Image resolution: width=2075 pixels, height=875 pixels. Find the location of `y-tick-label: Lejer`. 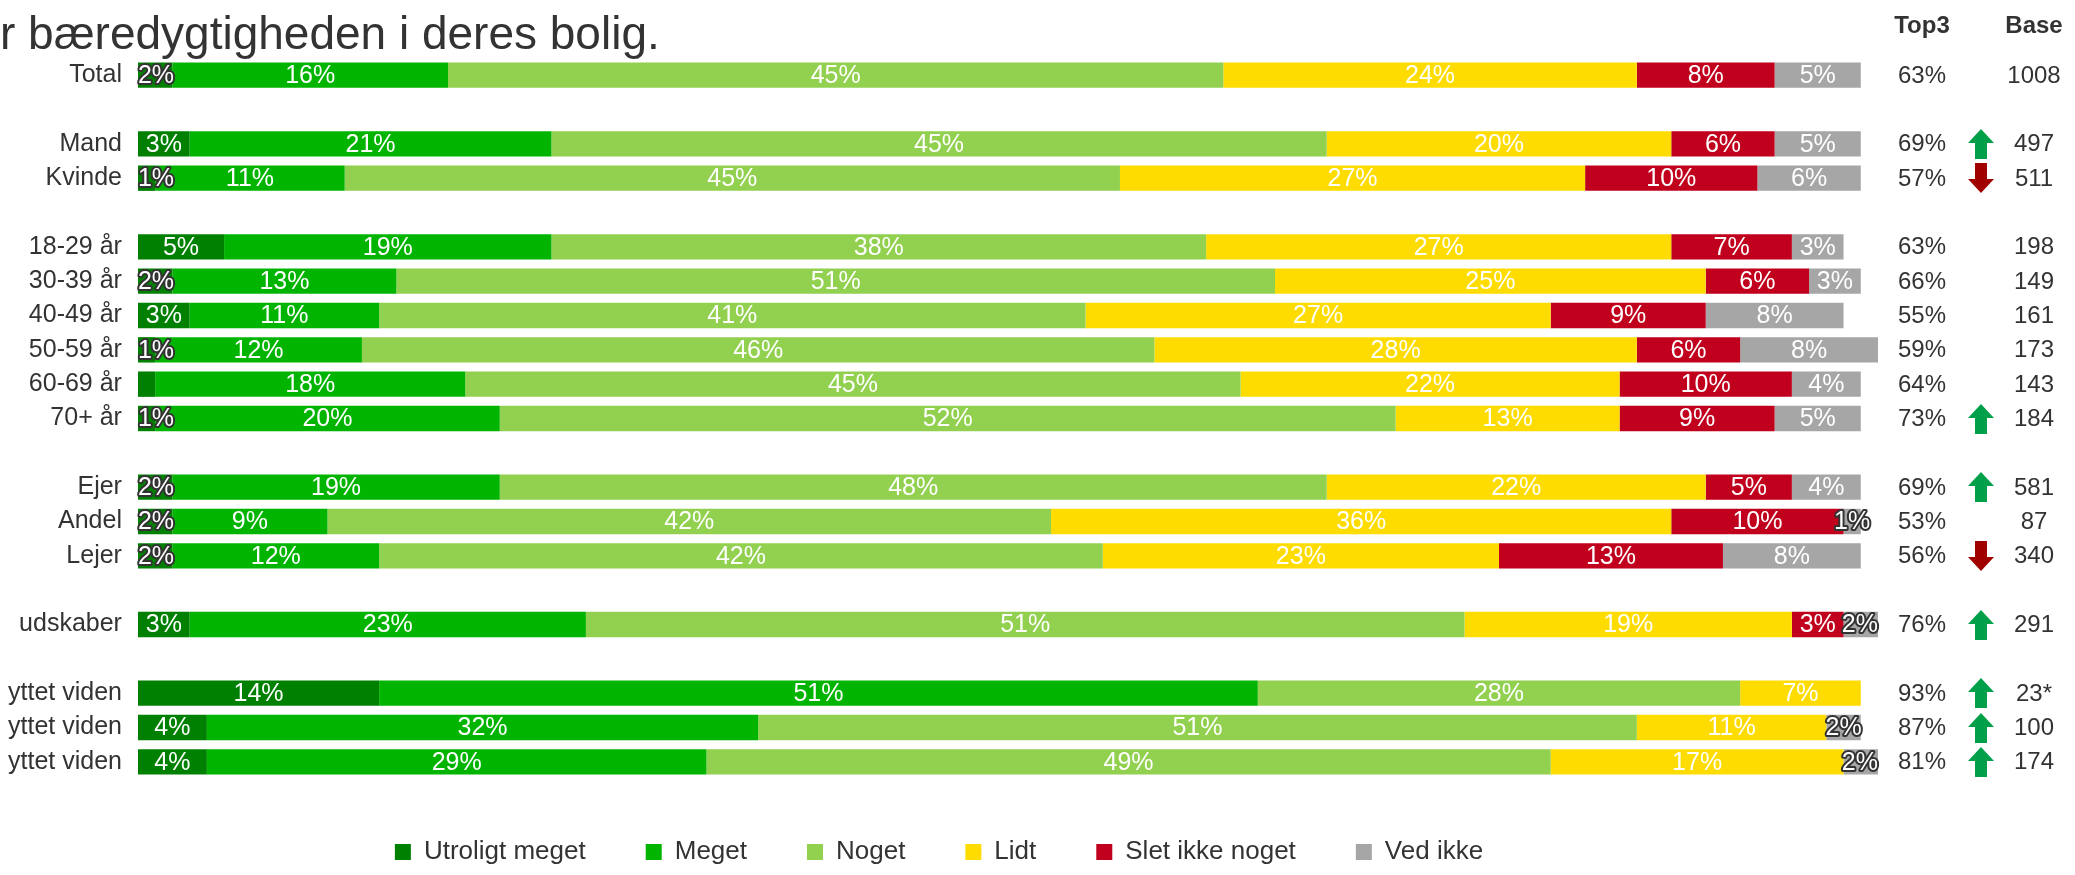

y-tick-label: Lejer is located at coordinates (94, 553).